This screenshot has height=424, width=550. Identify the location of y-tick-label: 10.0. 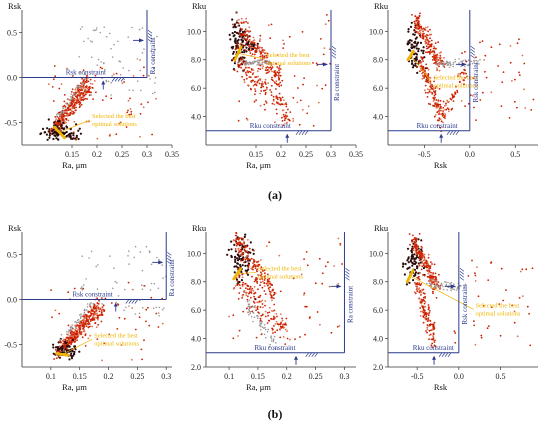
(194, 253).